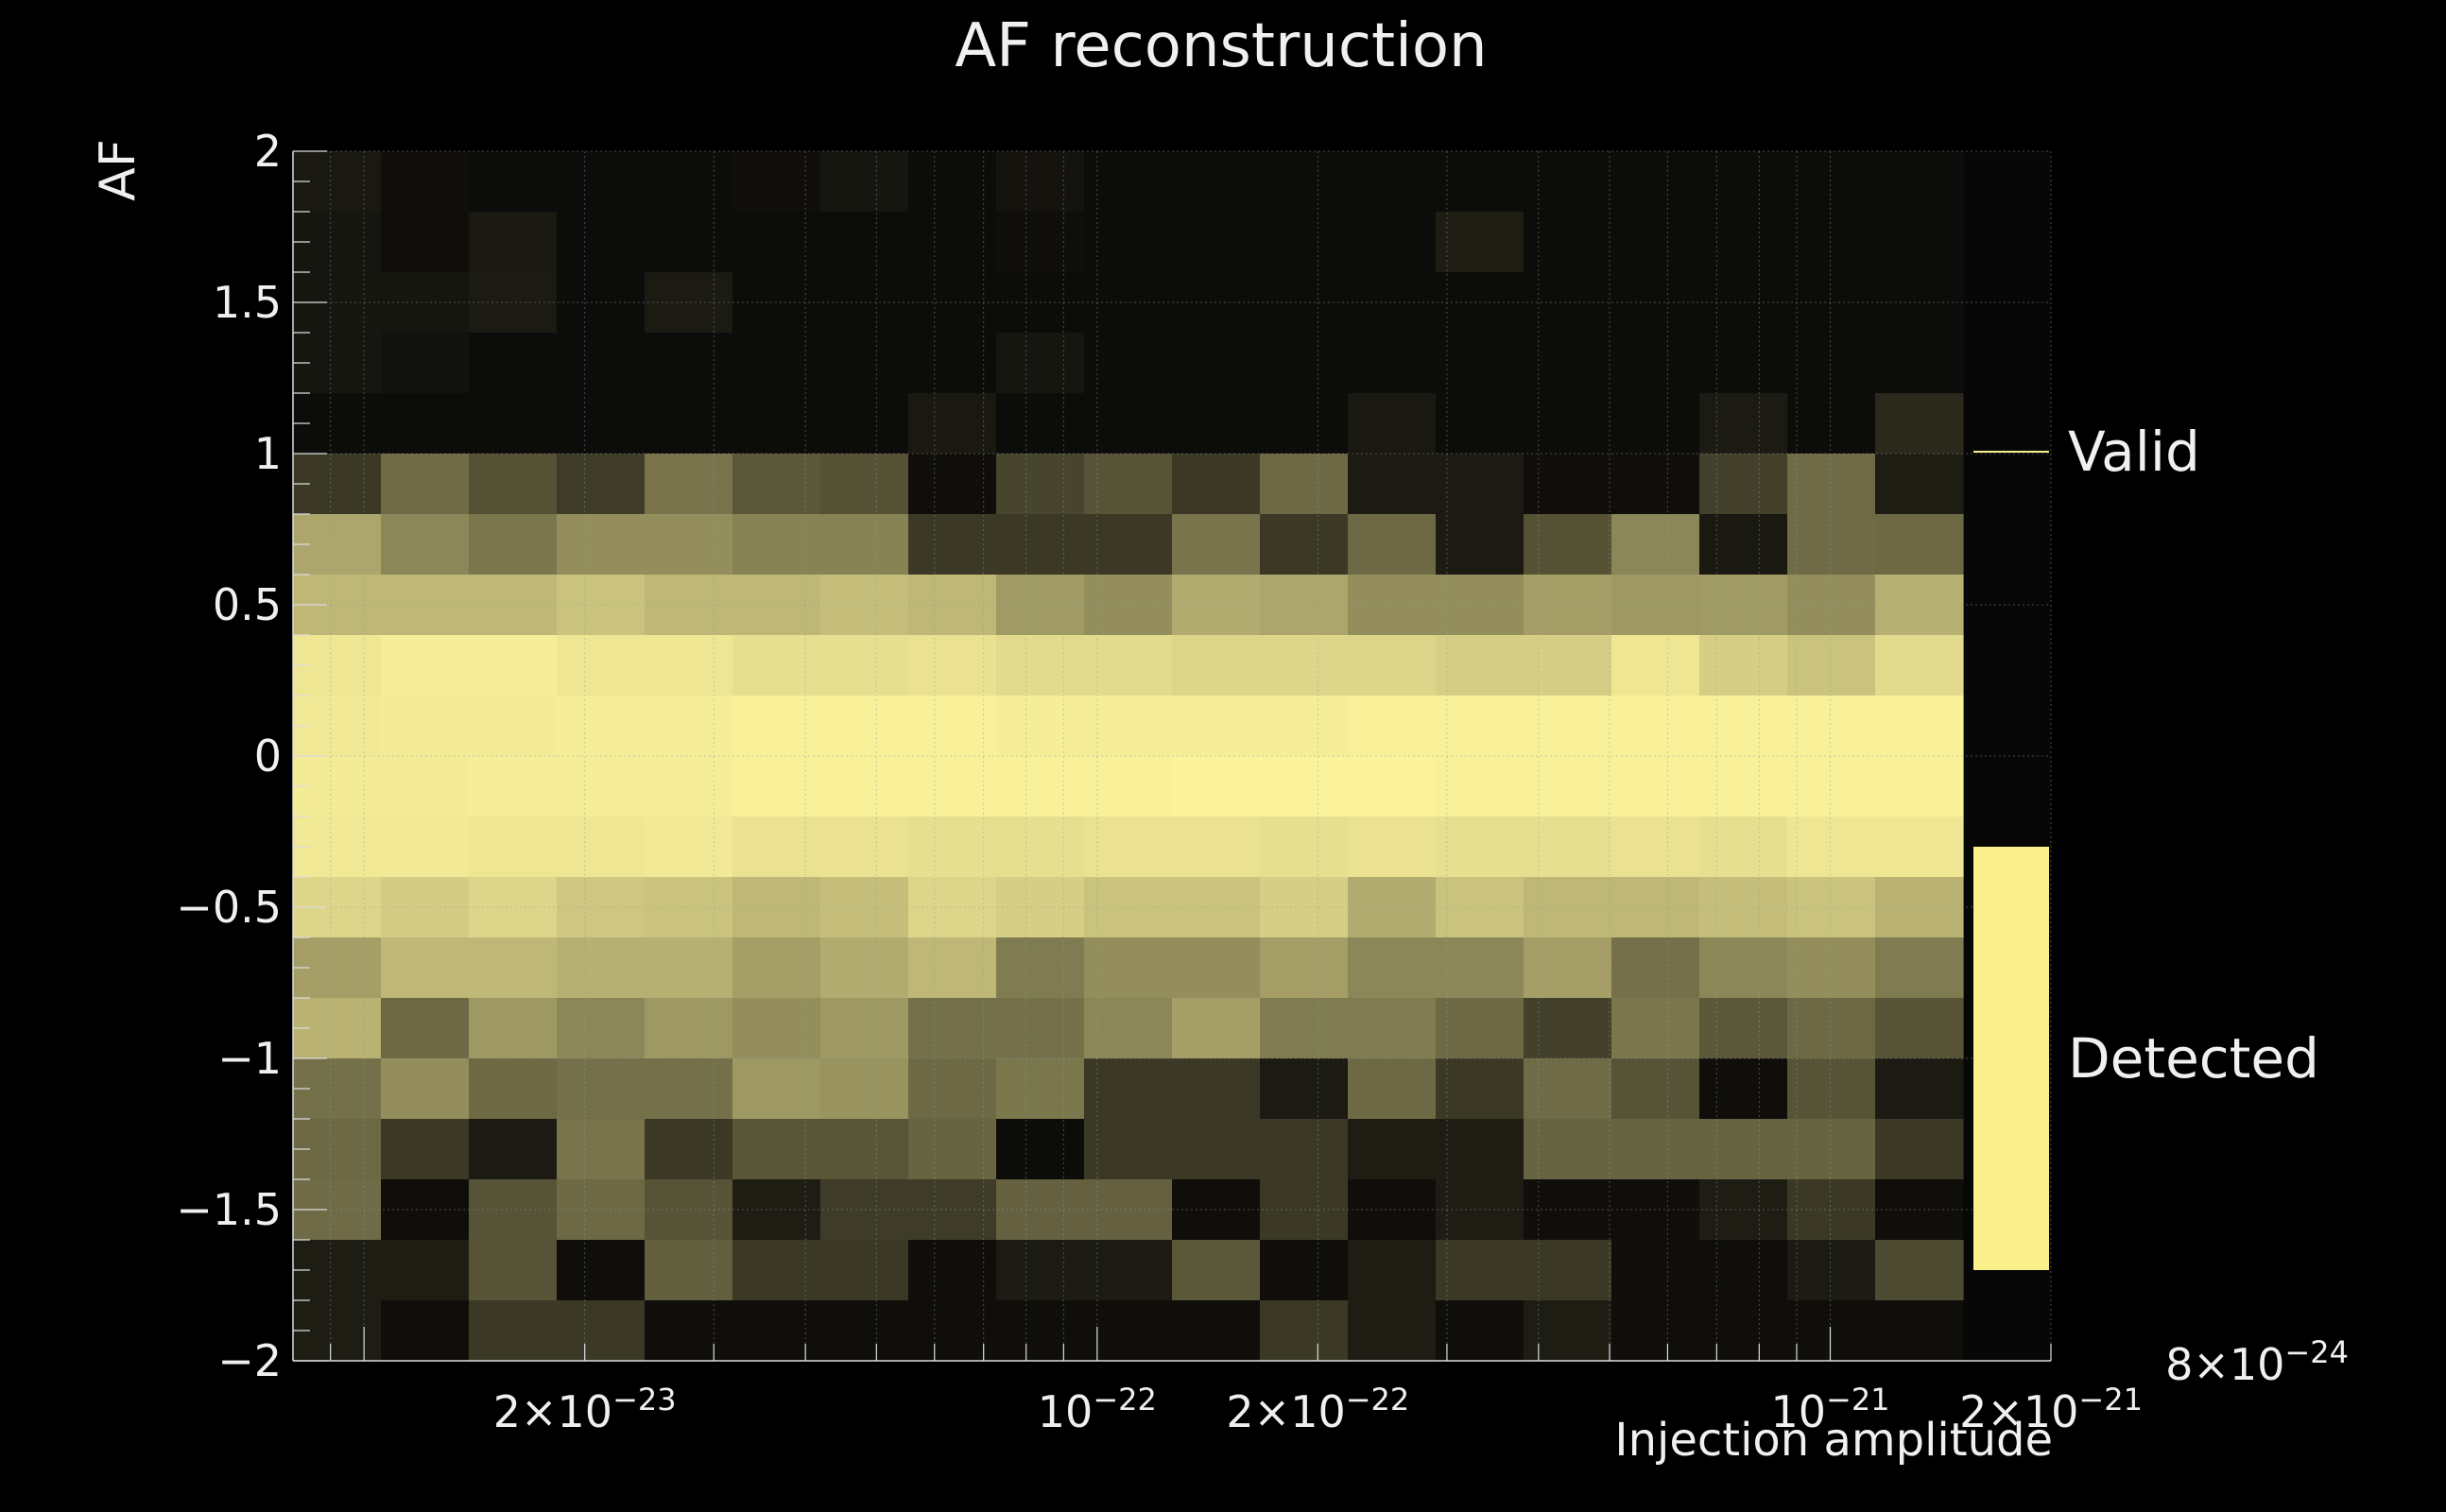 The image size is (2446, 1512). I want to click on y-tick-label: 0, so click(268, 756).